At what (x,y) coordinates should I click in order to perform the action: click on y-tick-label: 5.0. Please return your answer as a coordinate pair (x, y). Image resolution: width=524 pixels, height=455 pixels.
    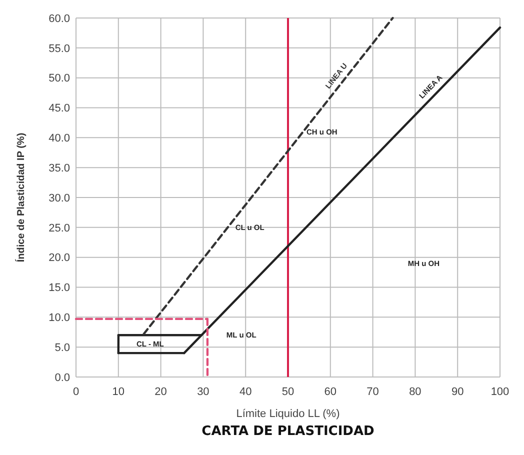
    Looking at the image, I should click on (62, 348).